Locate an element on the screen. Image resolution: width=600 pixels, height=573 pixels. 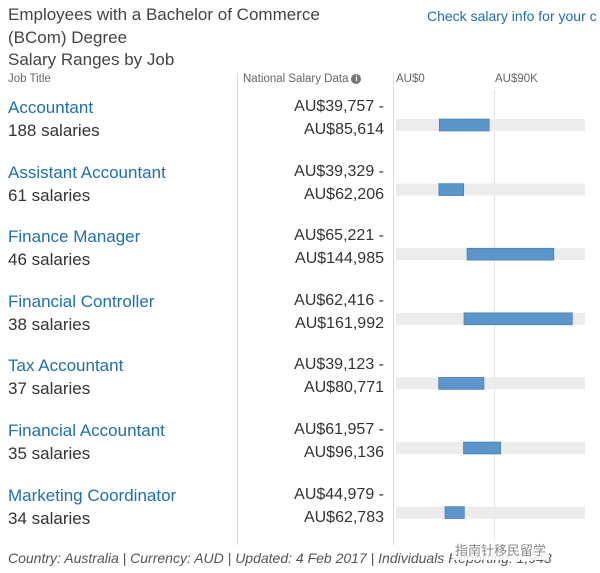
salary-count: 37 salaries is located at coordinates (49, 389).